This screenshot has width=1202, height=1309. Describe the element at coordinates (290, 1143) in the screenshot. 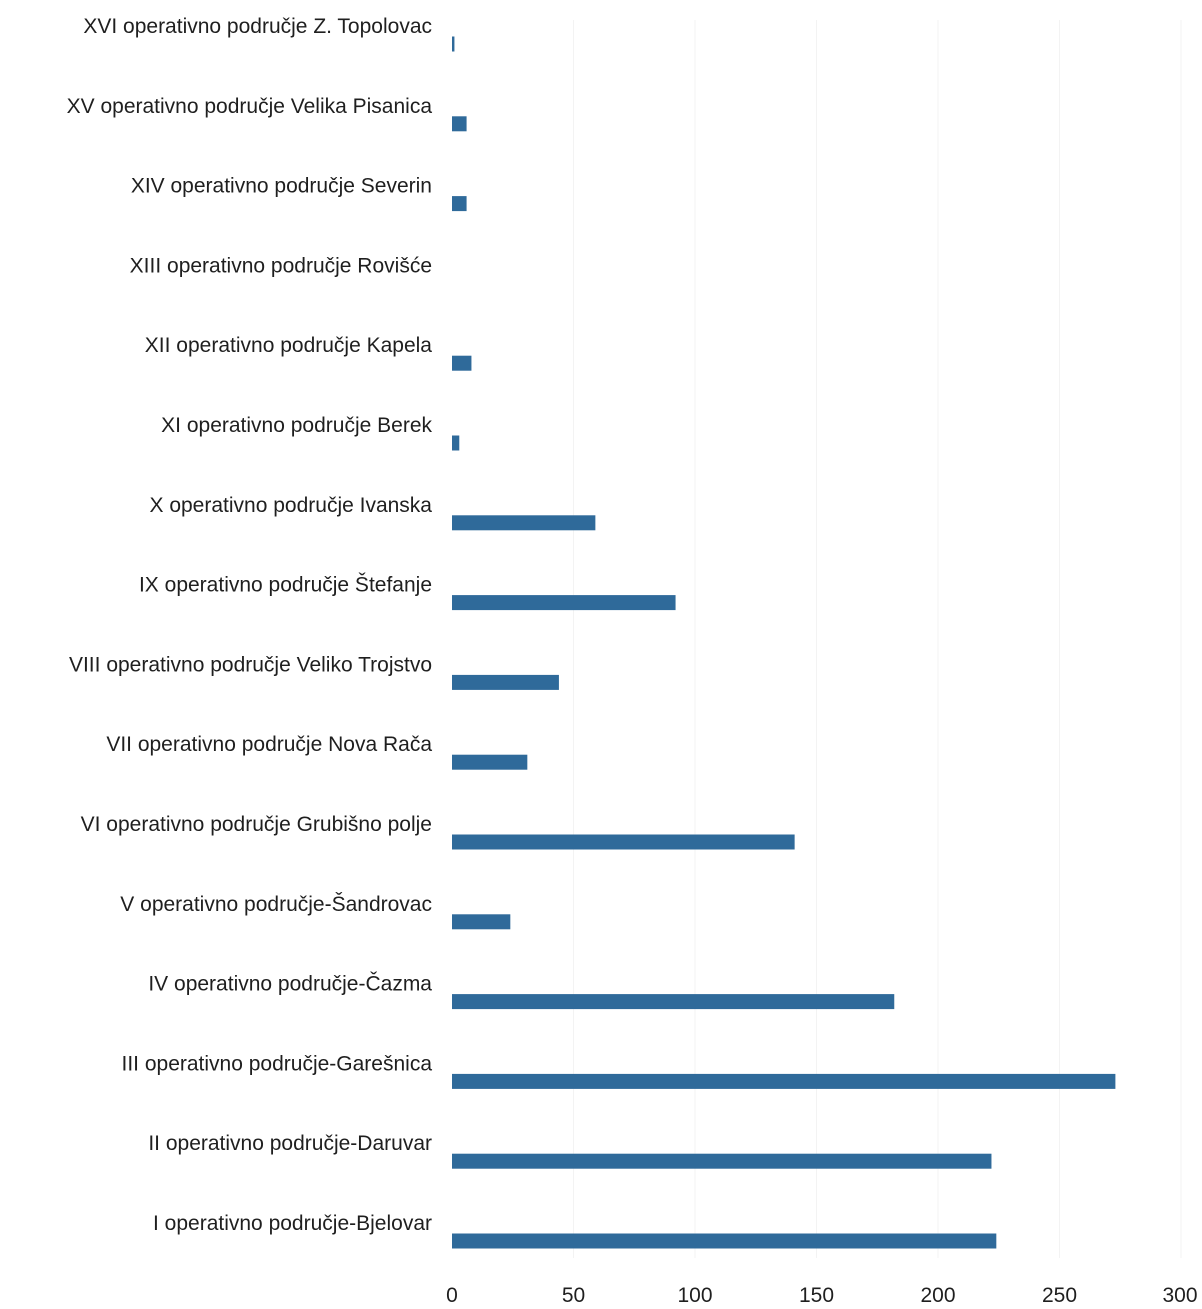

I see `category-label: II operativno područje-Daruvar` at that location.